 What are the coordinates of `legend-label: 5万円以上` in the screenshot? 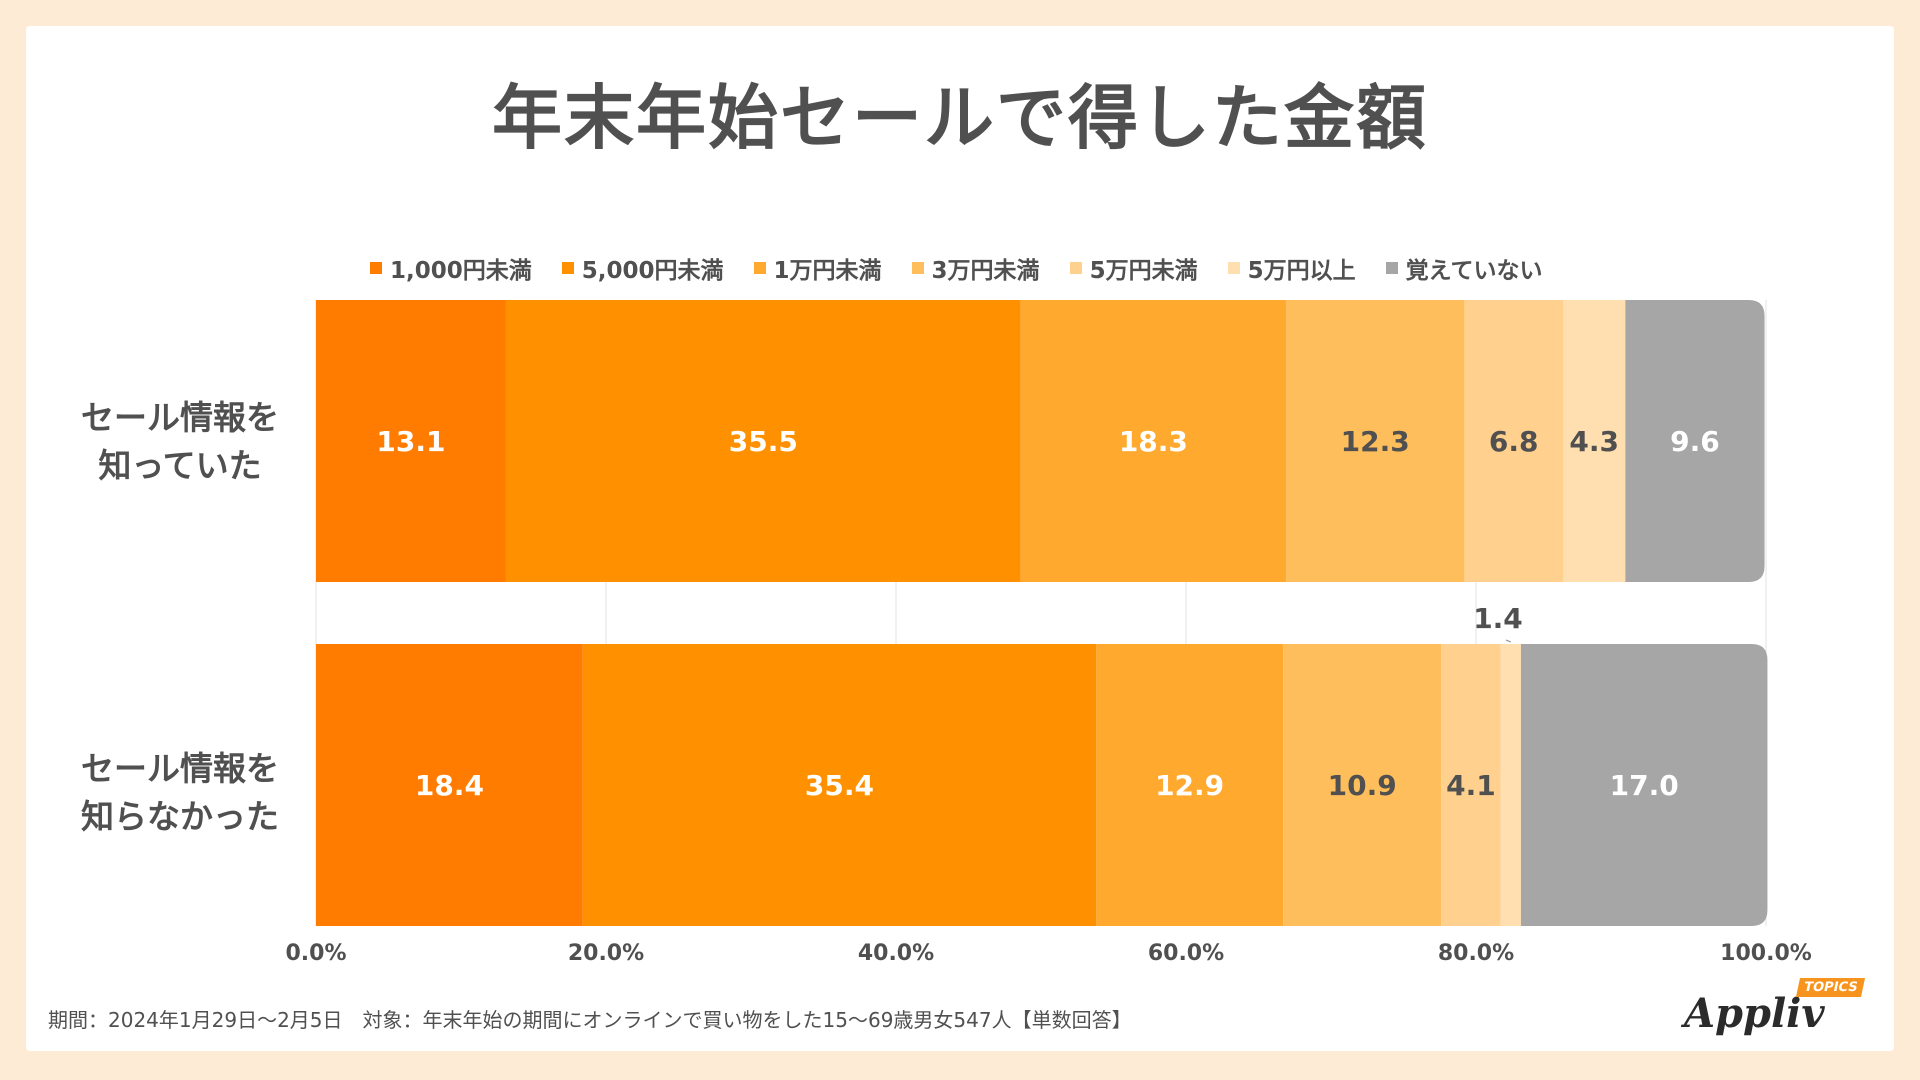 It's located at (1301, 271).